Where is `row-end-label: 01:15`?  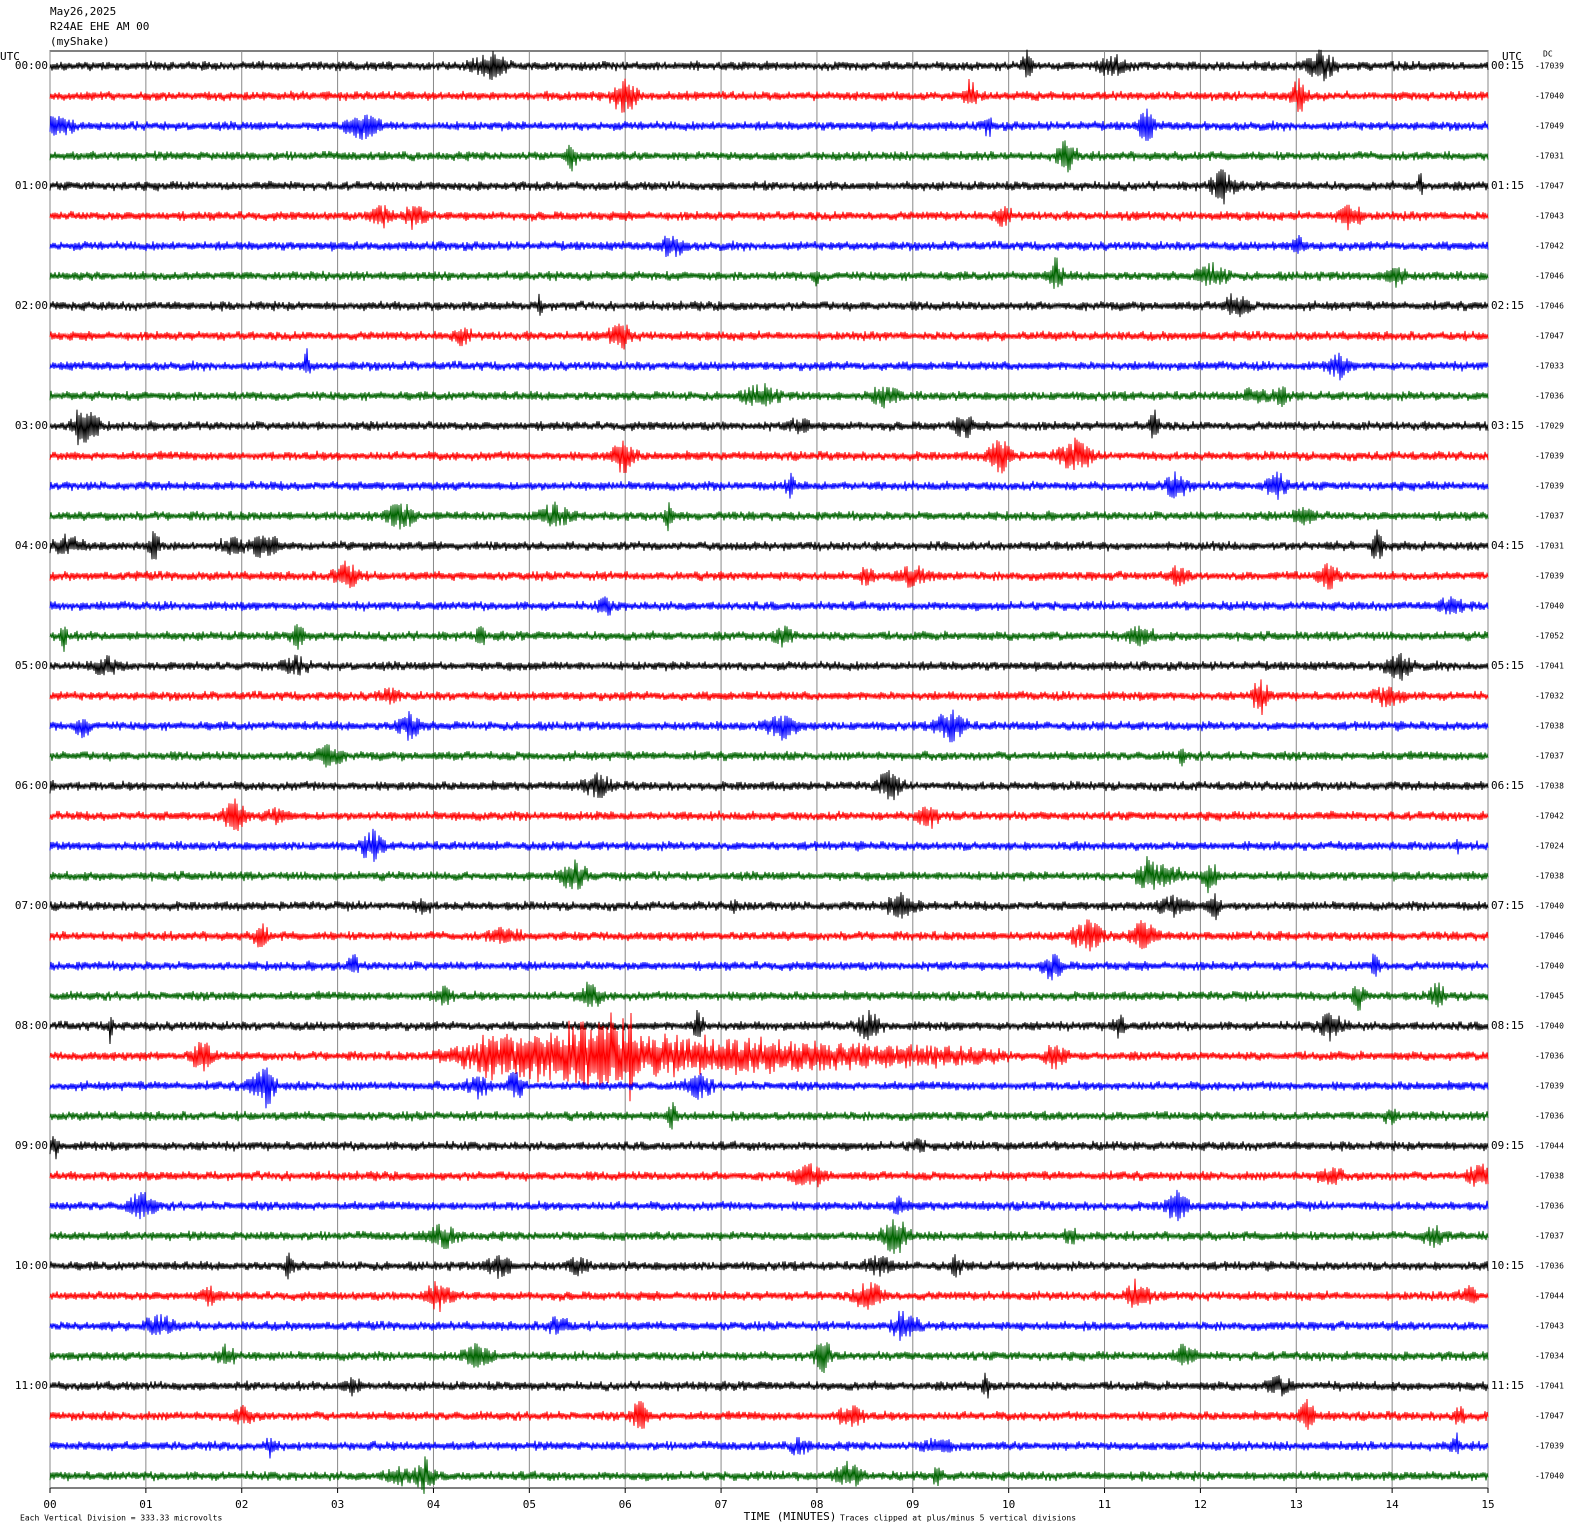 row-end-label: 01:15 is located at coordinates (1507, 185).